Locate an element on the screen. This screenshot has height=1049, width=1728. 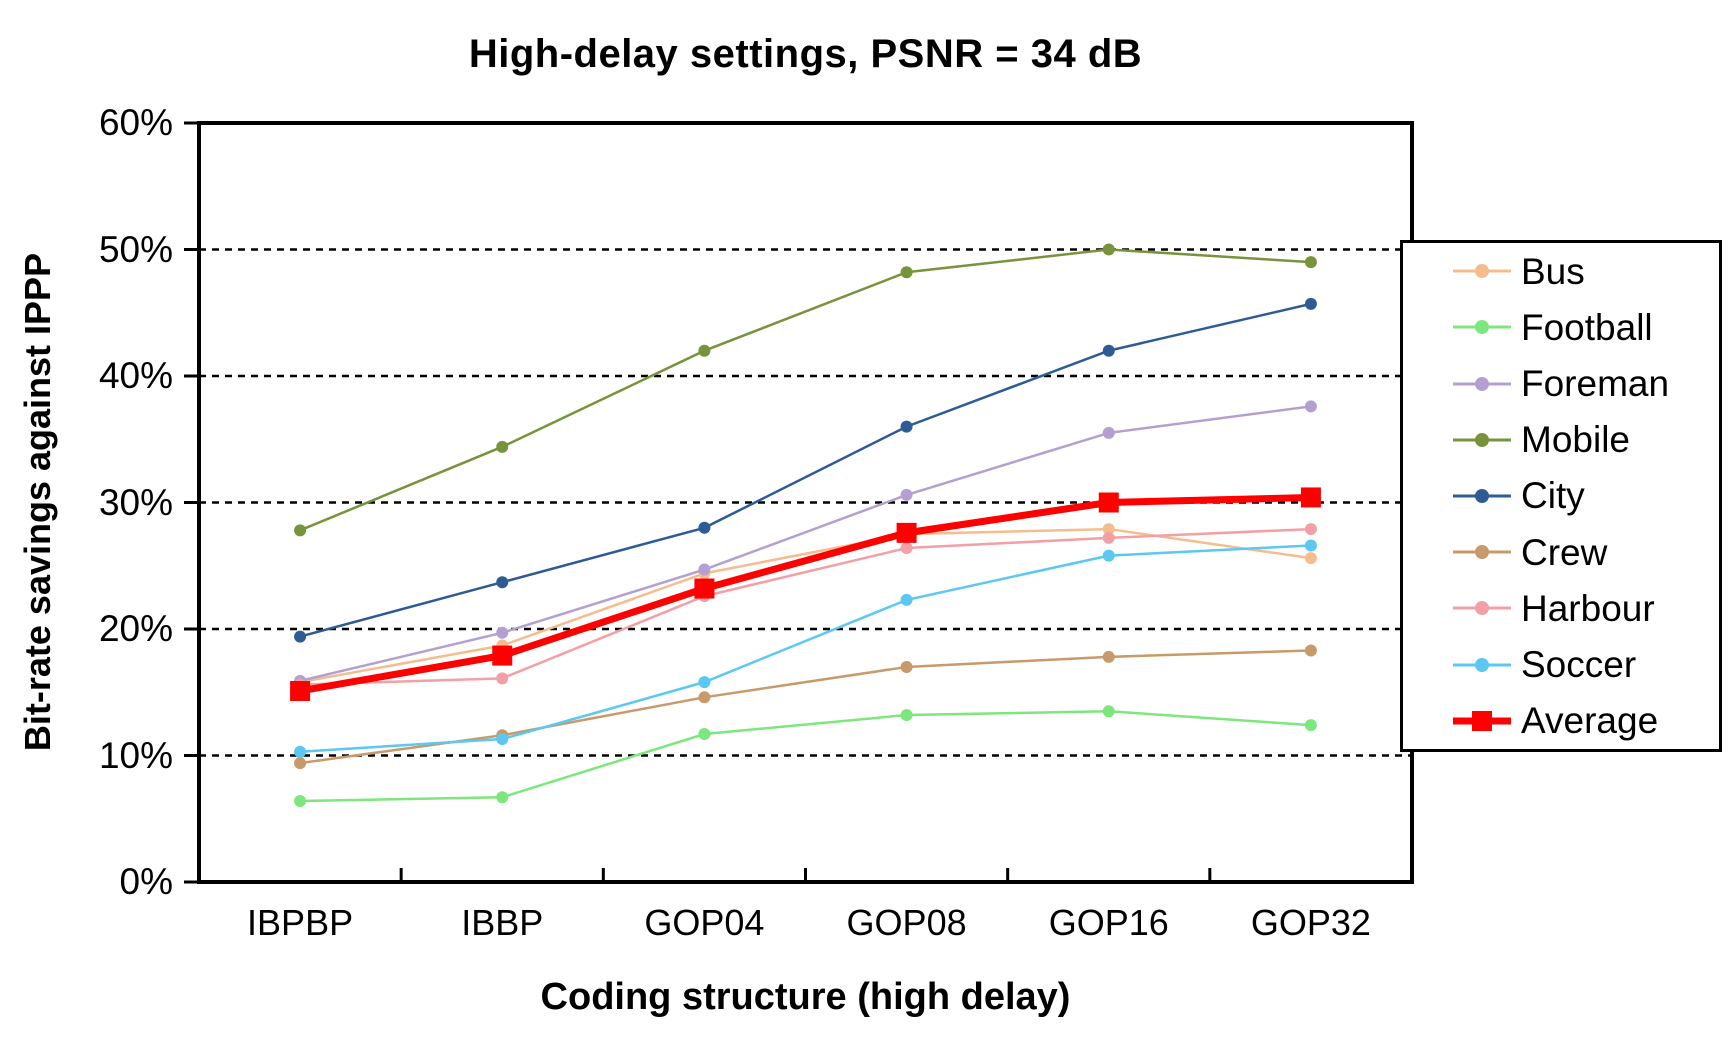
legend-label-mobile: Mobile is located at coordinates (1575, 440).